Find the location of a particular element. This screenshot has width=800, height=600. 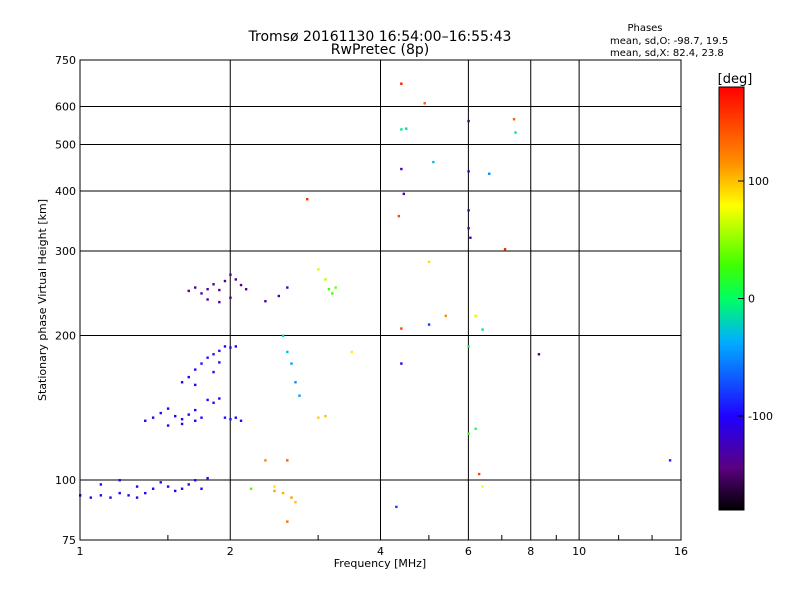

colorbar-tick-label: 100 is located at coordinates (758, 181).